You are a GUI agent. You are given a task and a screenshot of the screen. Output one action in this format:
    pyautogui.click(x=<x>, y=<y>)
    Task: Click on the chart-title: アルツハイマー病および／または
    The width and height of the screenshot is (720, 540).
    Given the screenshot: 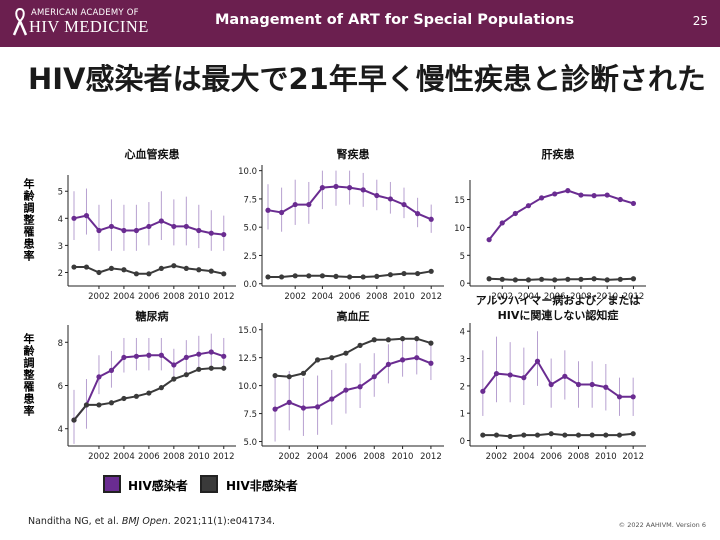 What is the action you would take?
    pyautogui.click(x=558, y=300)
    